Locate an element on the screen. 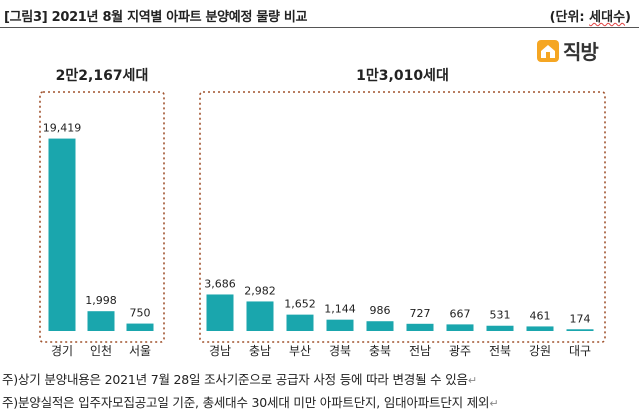 Image resolution: width=639 pixels, height=416 pixels. category-label-부산: 부산 is located at coordinates (300, 351).